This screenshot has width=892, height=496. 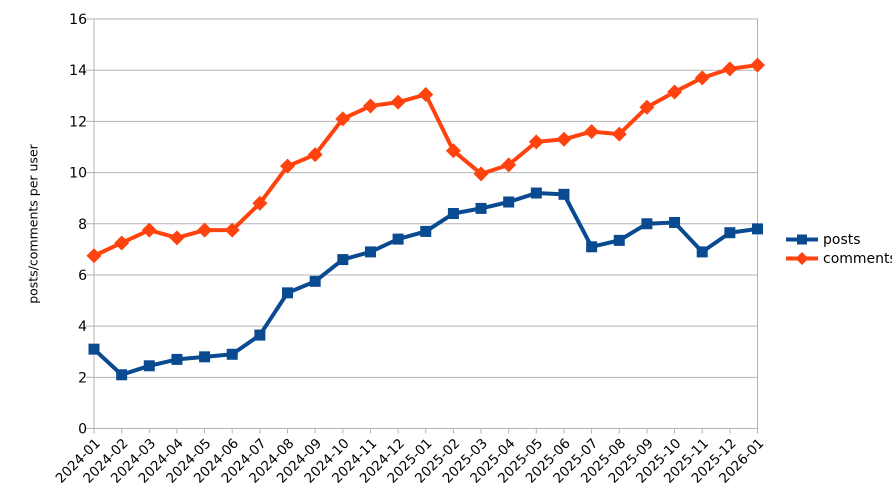 I want to click on y-tick-label: 0, so click(x=82, y=430).